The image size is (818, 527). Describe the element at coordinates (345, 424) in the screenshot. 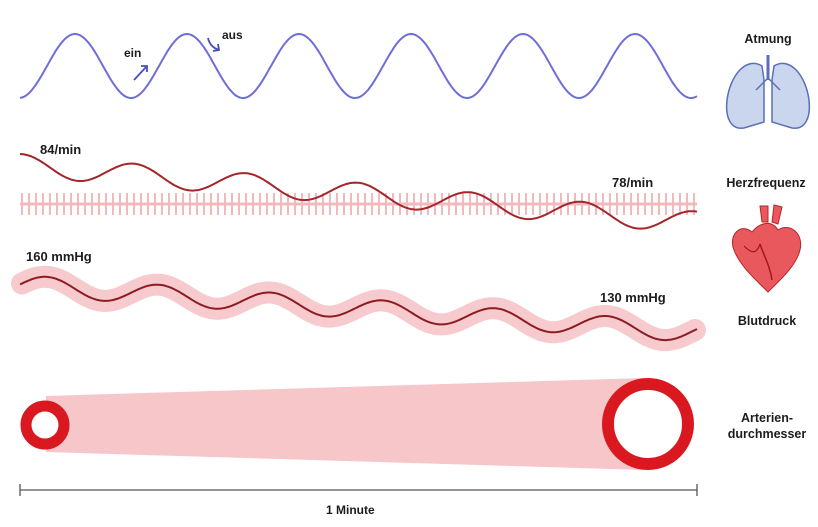

I see `artery-band` at that location.